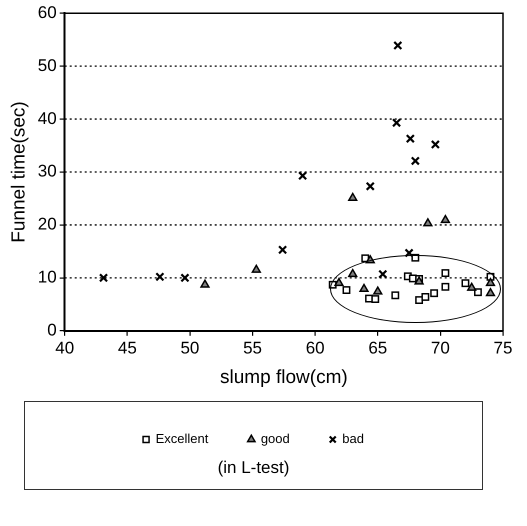  I want to click on x-tick-label: 75, so click(503, 348).